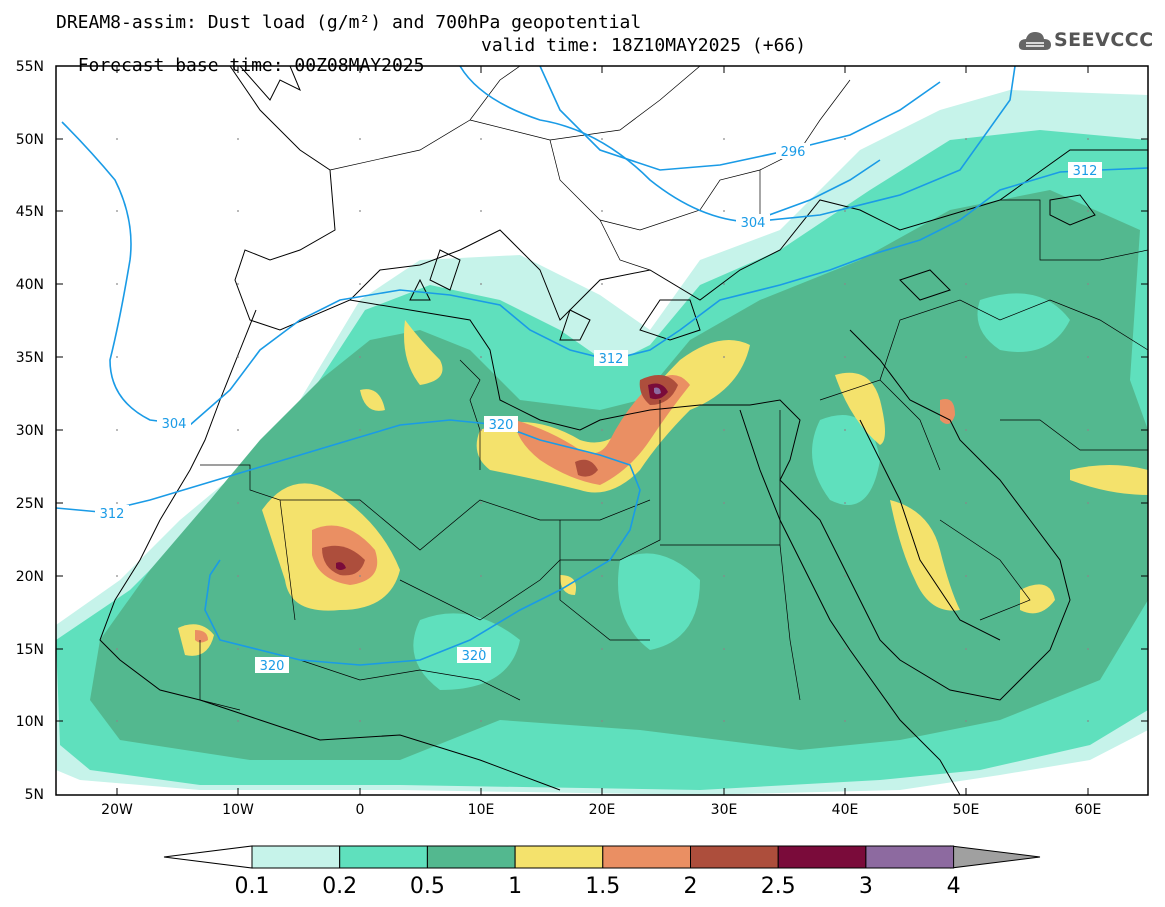 This screenshot has height=907, width=1165. Describe the element at coordinates (691, 886) in the screenshot. I see `colorbar-label: 2` at that location.